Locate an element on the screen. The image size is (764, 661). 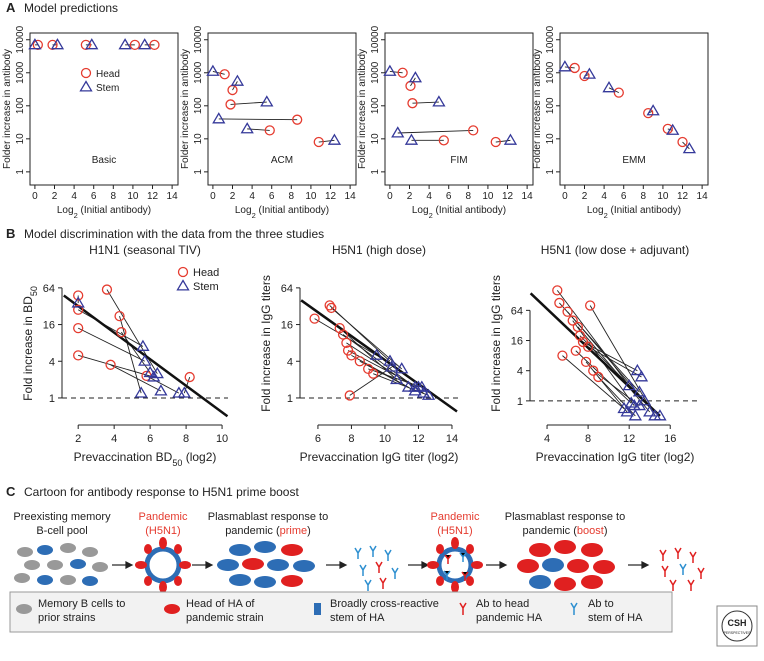
label-part: Fold increase in BD is located at coordinates (28, 348).